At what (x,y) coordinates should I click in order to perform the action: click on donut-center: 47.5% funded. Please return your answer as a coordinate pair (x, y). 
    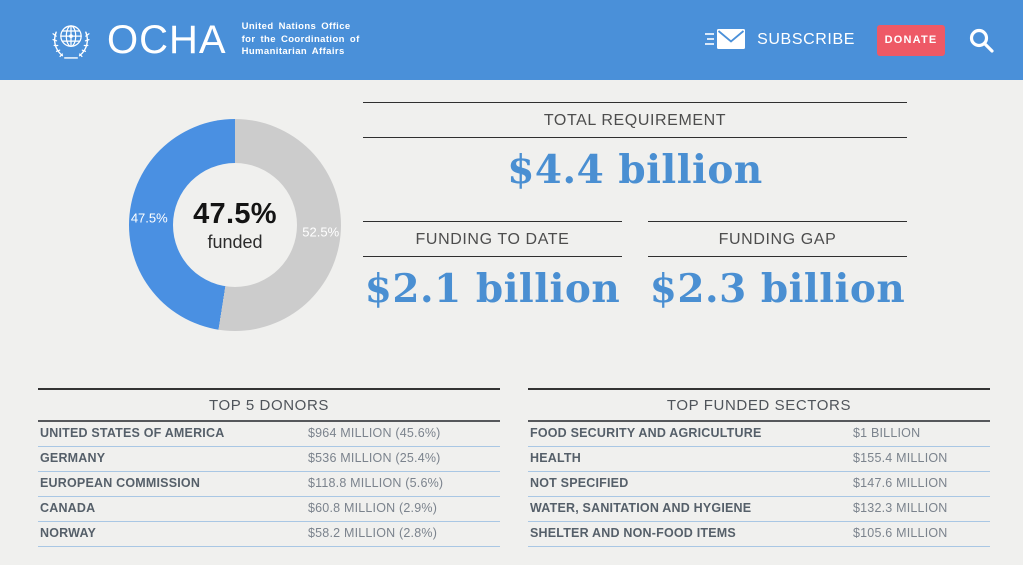
    Looking at the image, I should click on (235, 225).